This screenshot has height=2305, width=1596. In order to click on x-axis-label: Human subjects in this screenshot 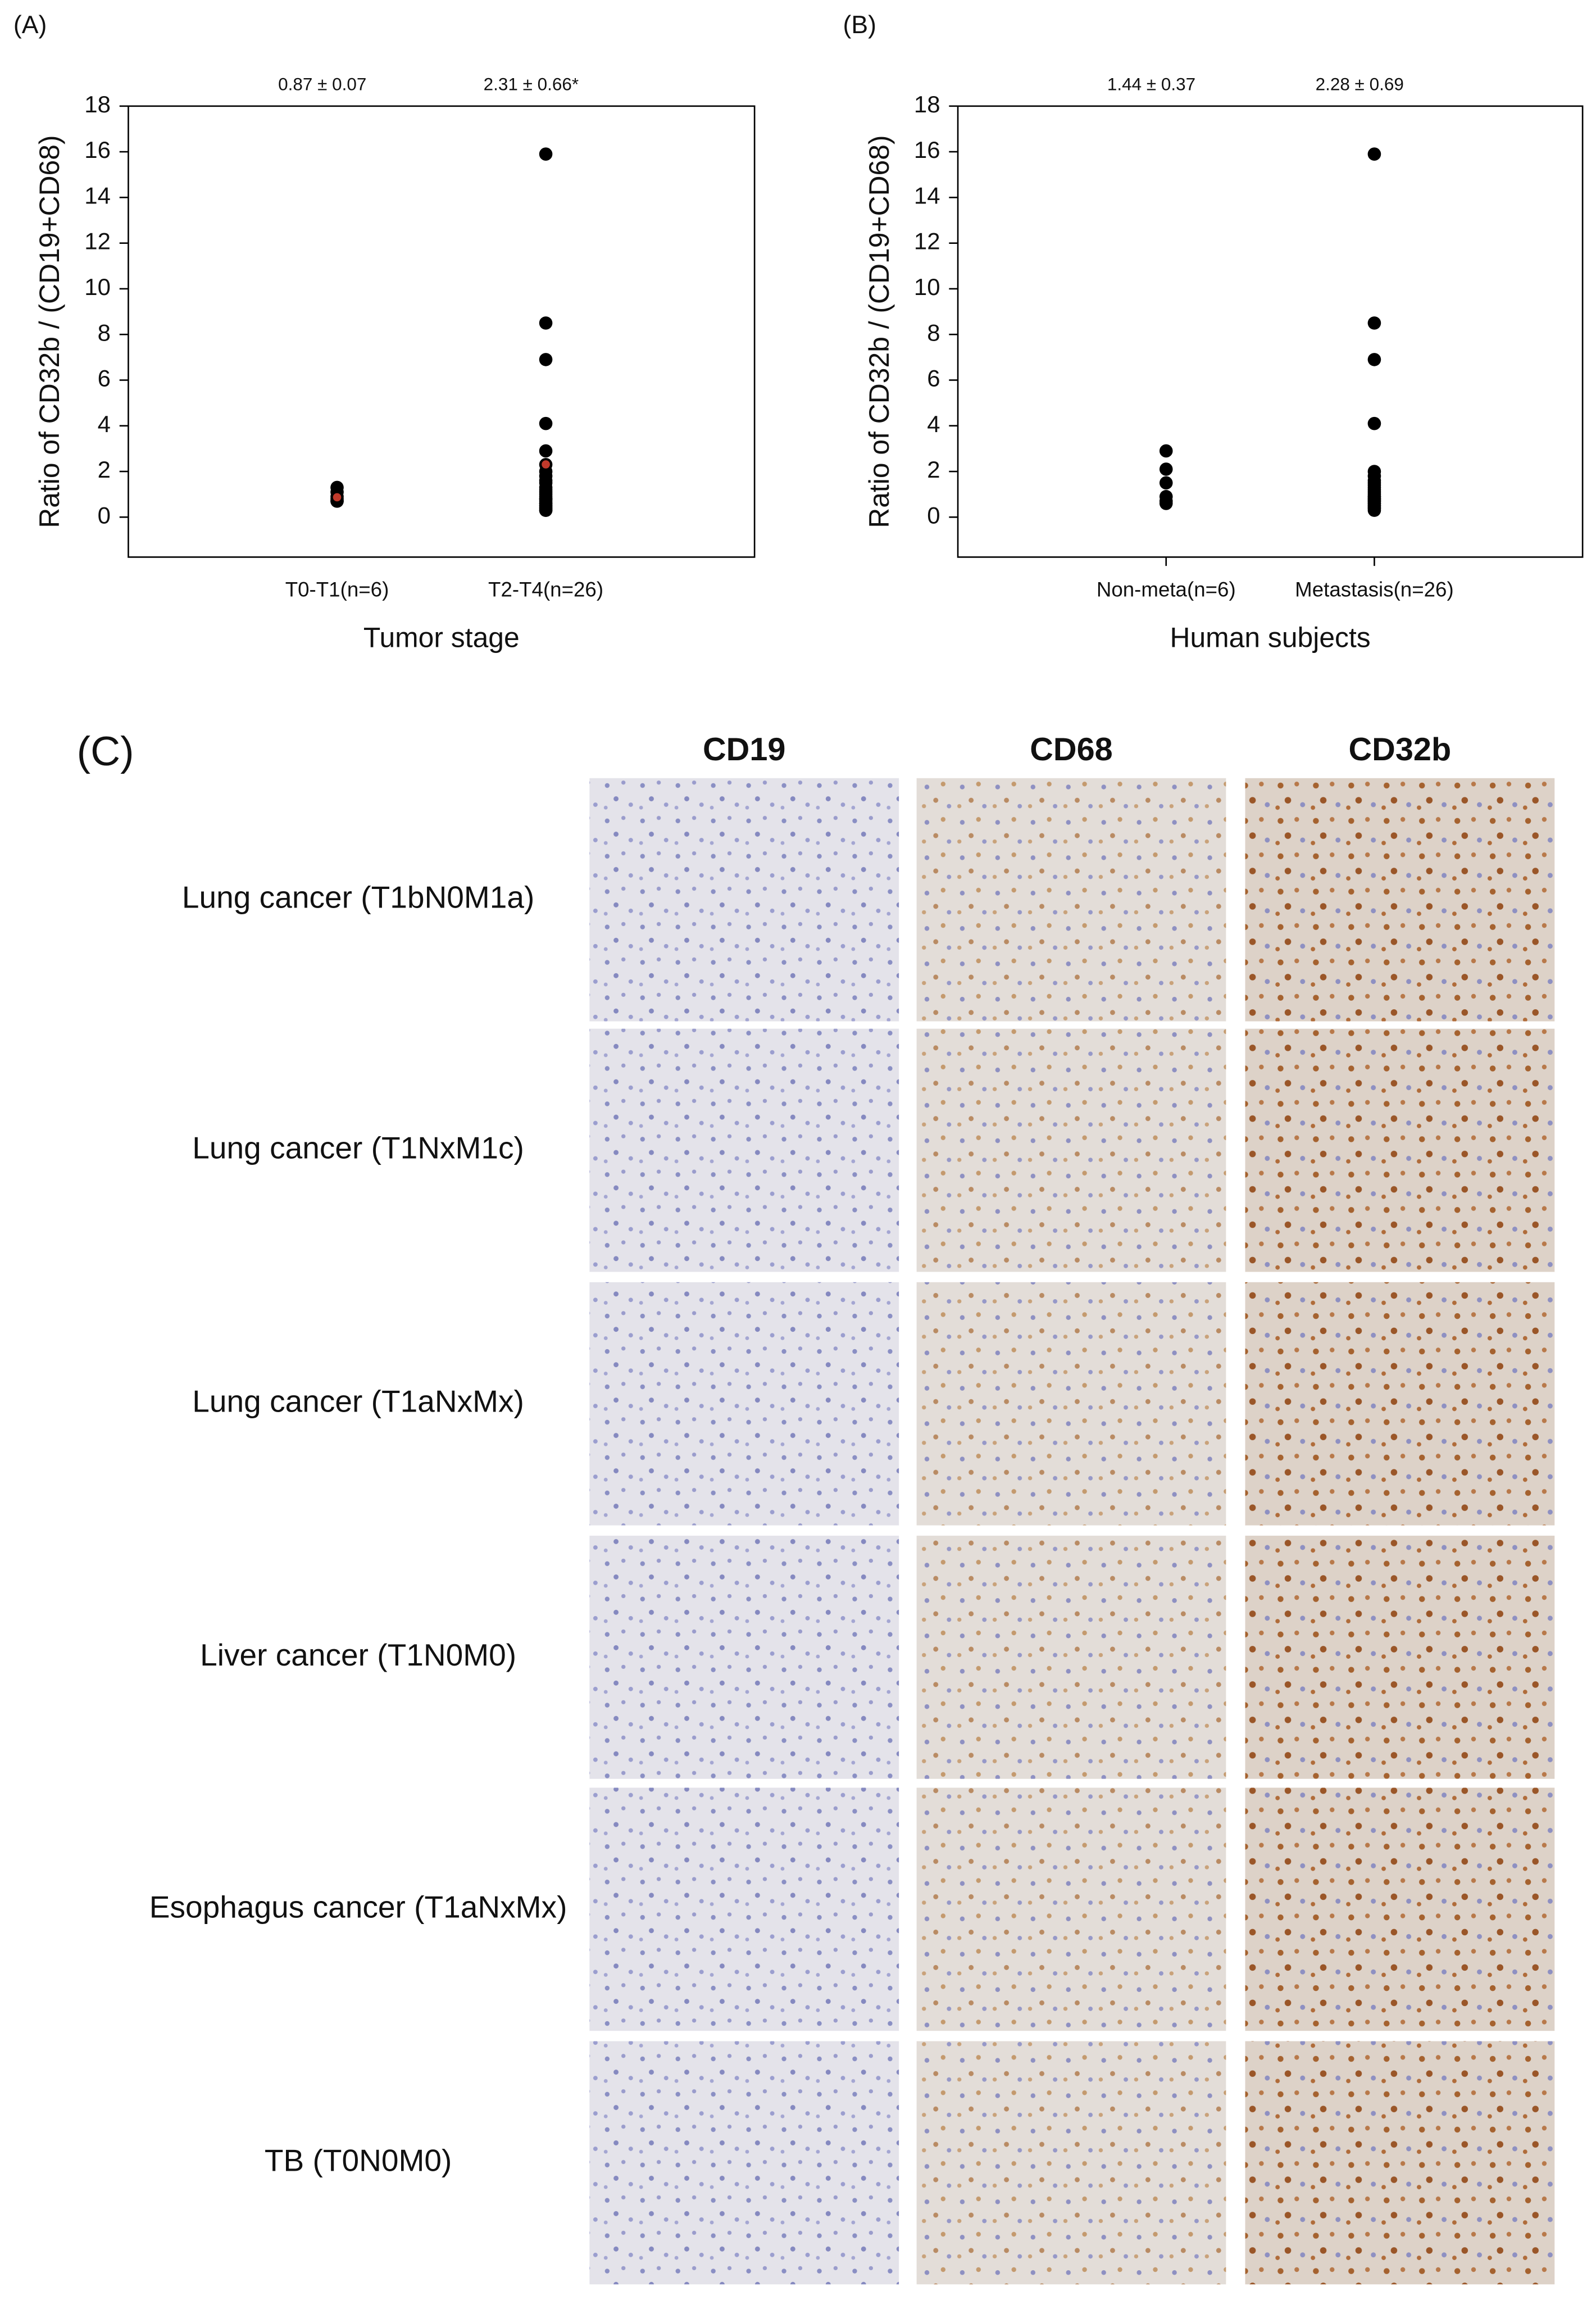, I will do `click(1270, 637)`.